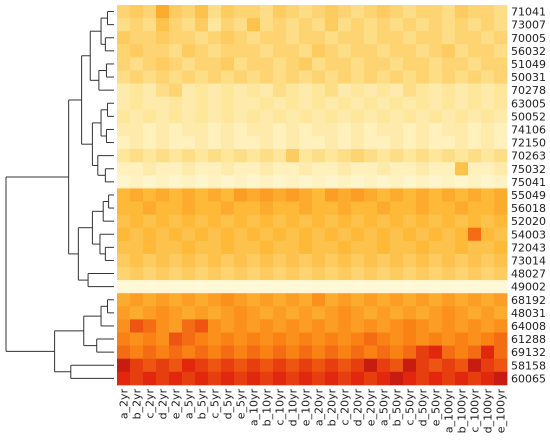  What do you see at coordinates (528, 103) in the screenshot?
I see `row-label: 63005` at bounding box center [528, 103].